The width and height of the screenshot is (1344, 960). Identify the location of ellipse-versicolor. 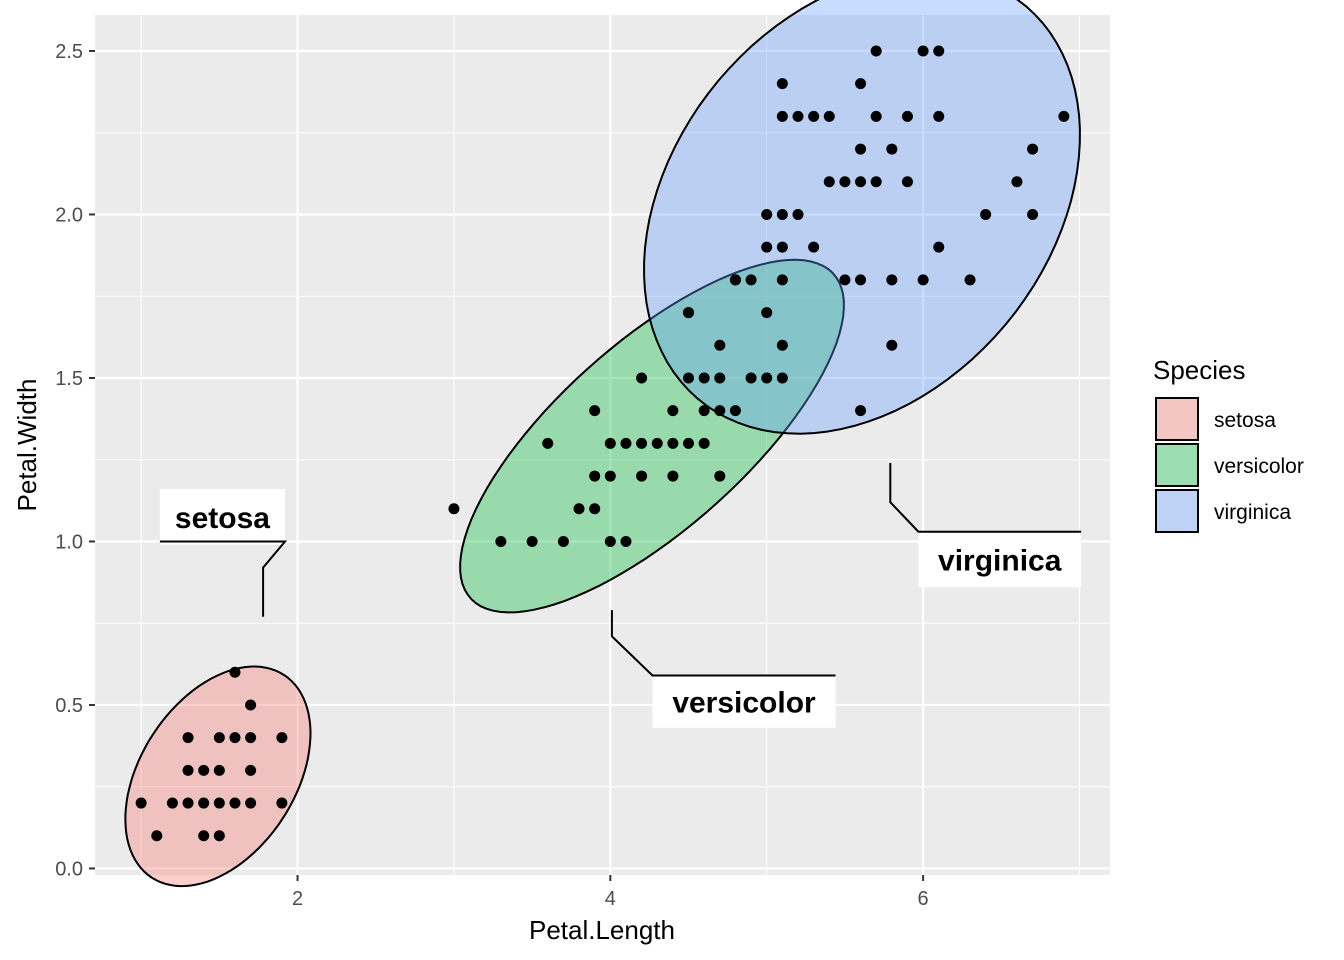
(652, 436).